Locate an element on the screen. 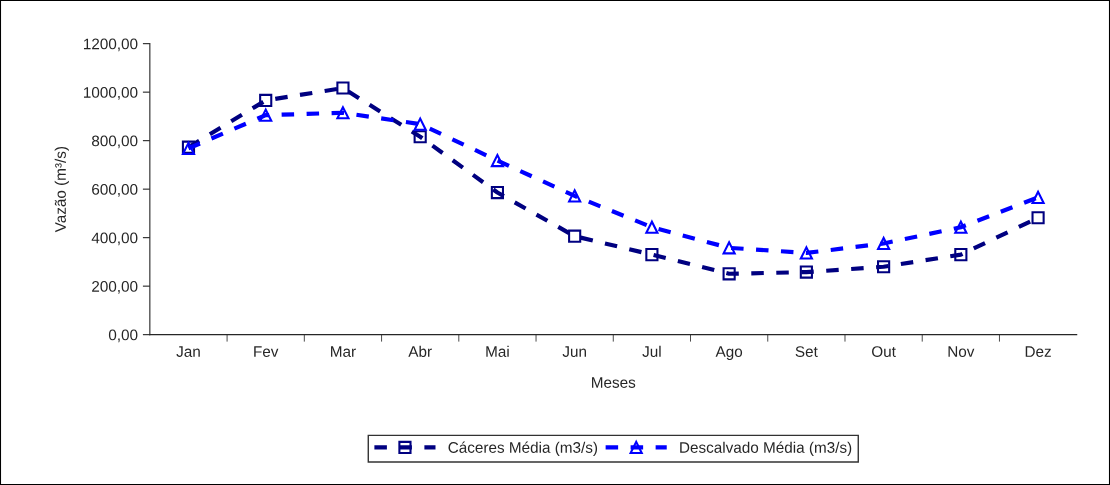 Image resolution: width=1110 pixels, height=485 pixels. y-tick-label: 1200,00 is located at coordinates (110, 45).